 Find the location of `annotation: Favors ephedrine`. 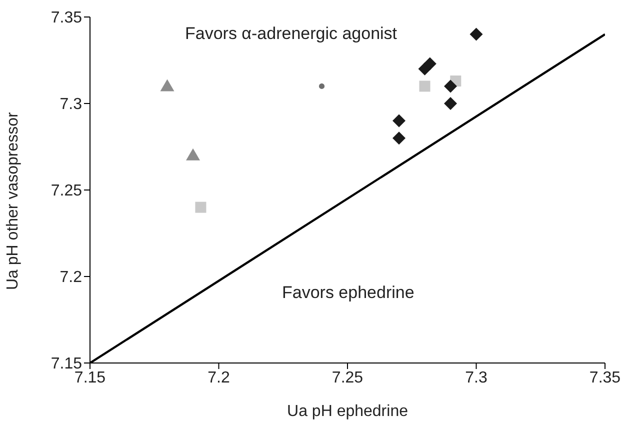

annotation: Favors ephedrine is located at coordinates (348, 293).